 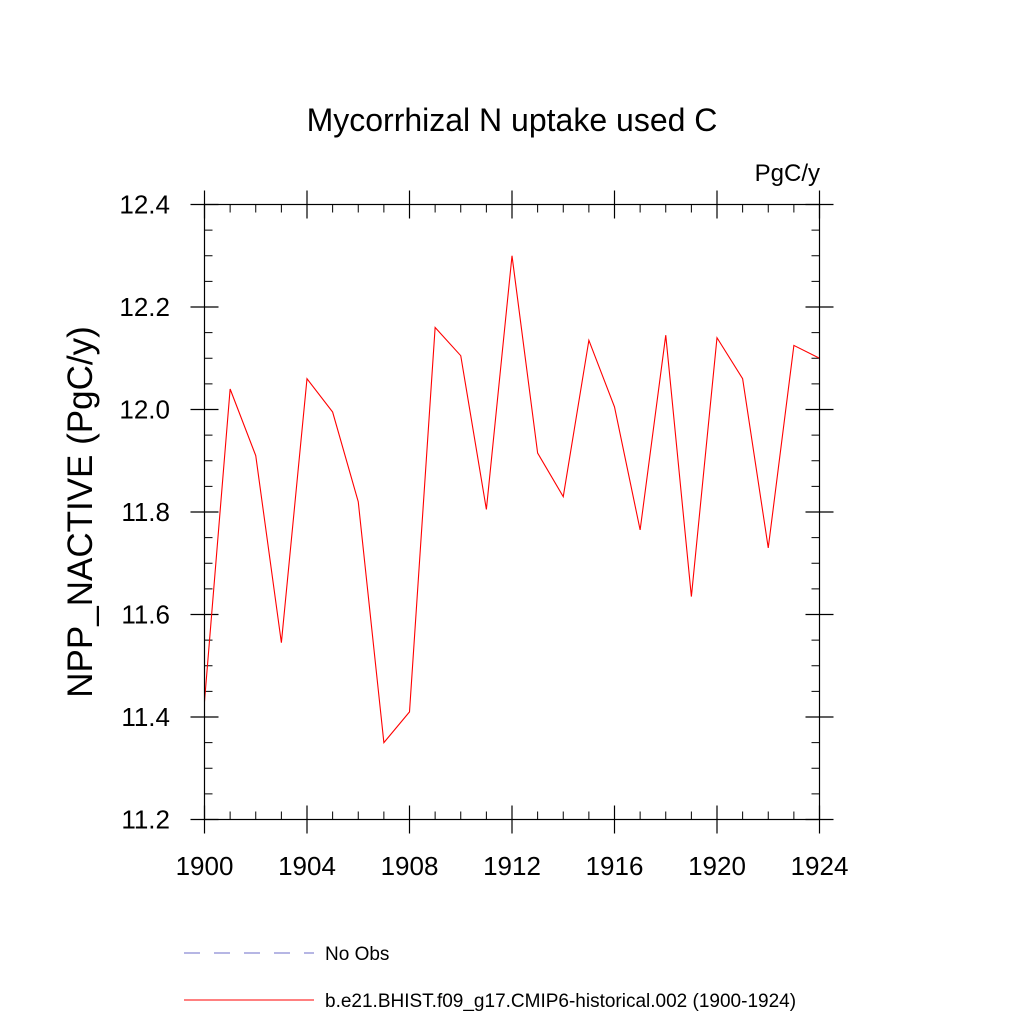 I want to click on y-tick-label: 11.4, so click(x=145, y=717).